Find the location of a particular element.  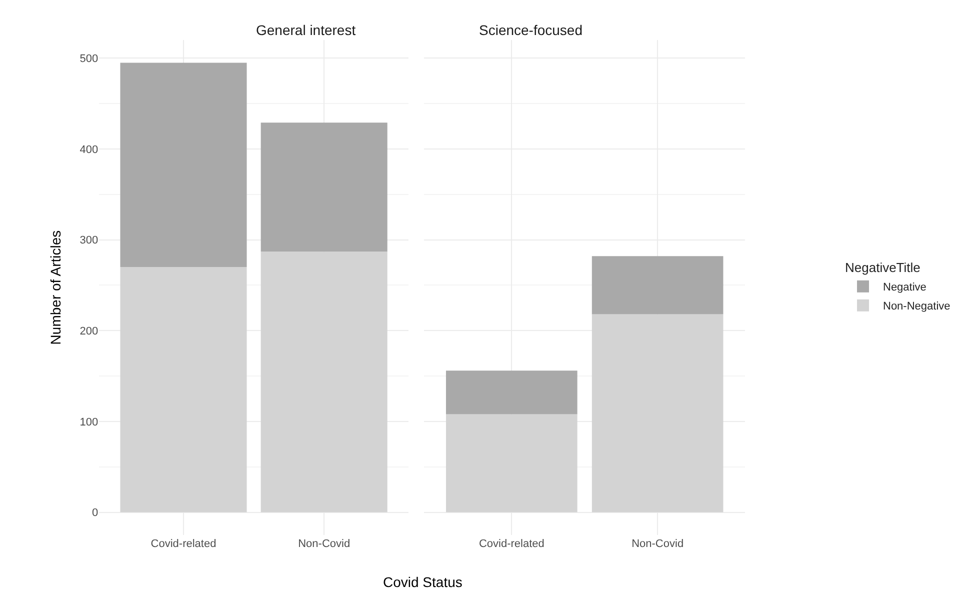

x-axis-title: Covid Status is located at coordinates (422, 582).